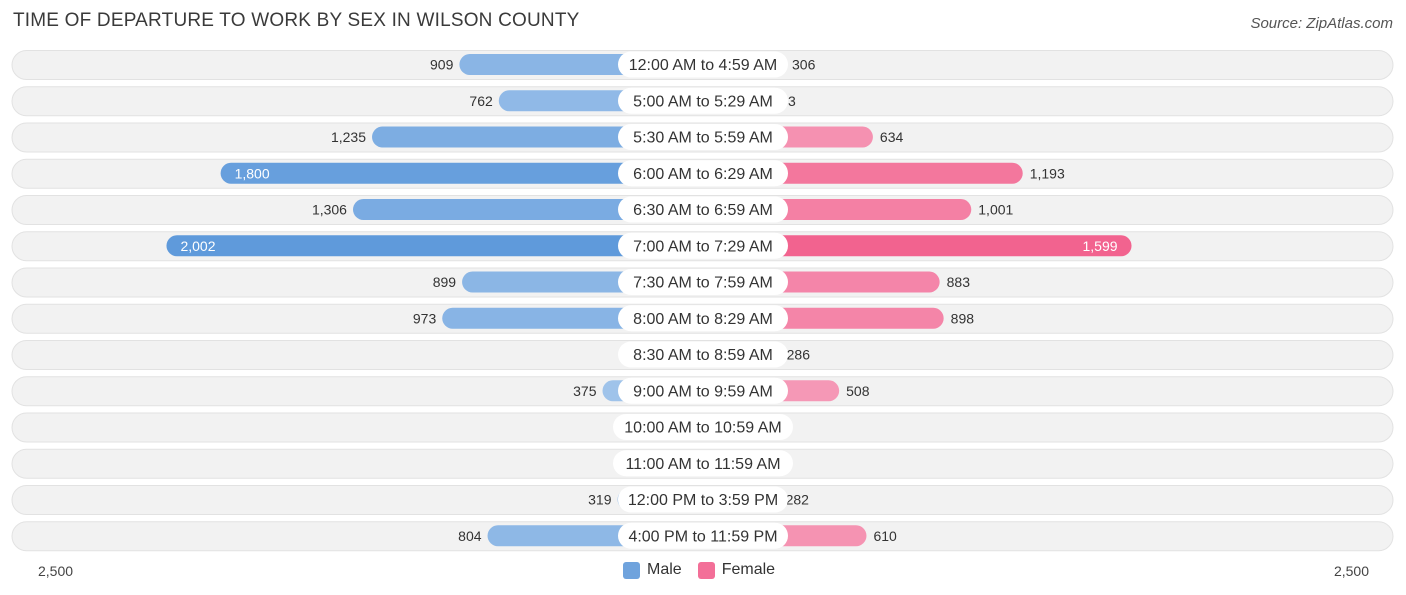  I want to click on category-label: 12:00 PM to 3:59 PM, so click(703, 500).